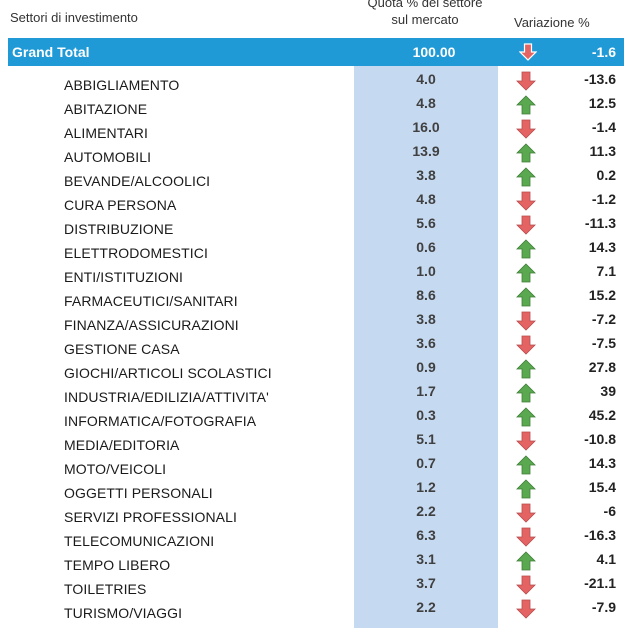 This screenshot has width=634, height=628. What do you see at coordinates (108, 157) in the screenshot?
I see `sector-label: AUTOMOBILI` at bounding box center [108, 157].